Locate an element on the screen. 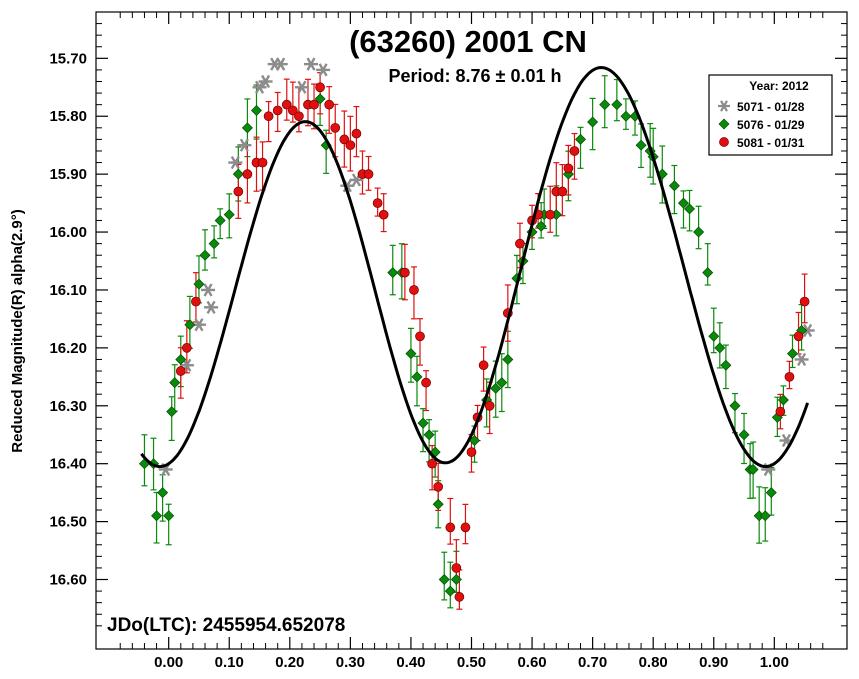 This screenshot has height=679, width=859. legend-marker-circle is located at coordinates (724, 142).